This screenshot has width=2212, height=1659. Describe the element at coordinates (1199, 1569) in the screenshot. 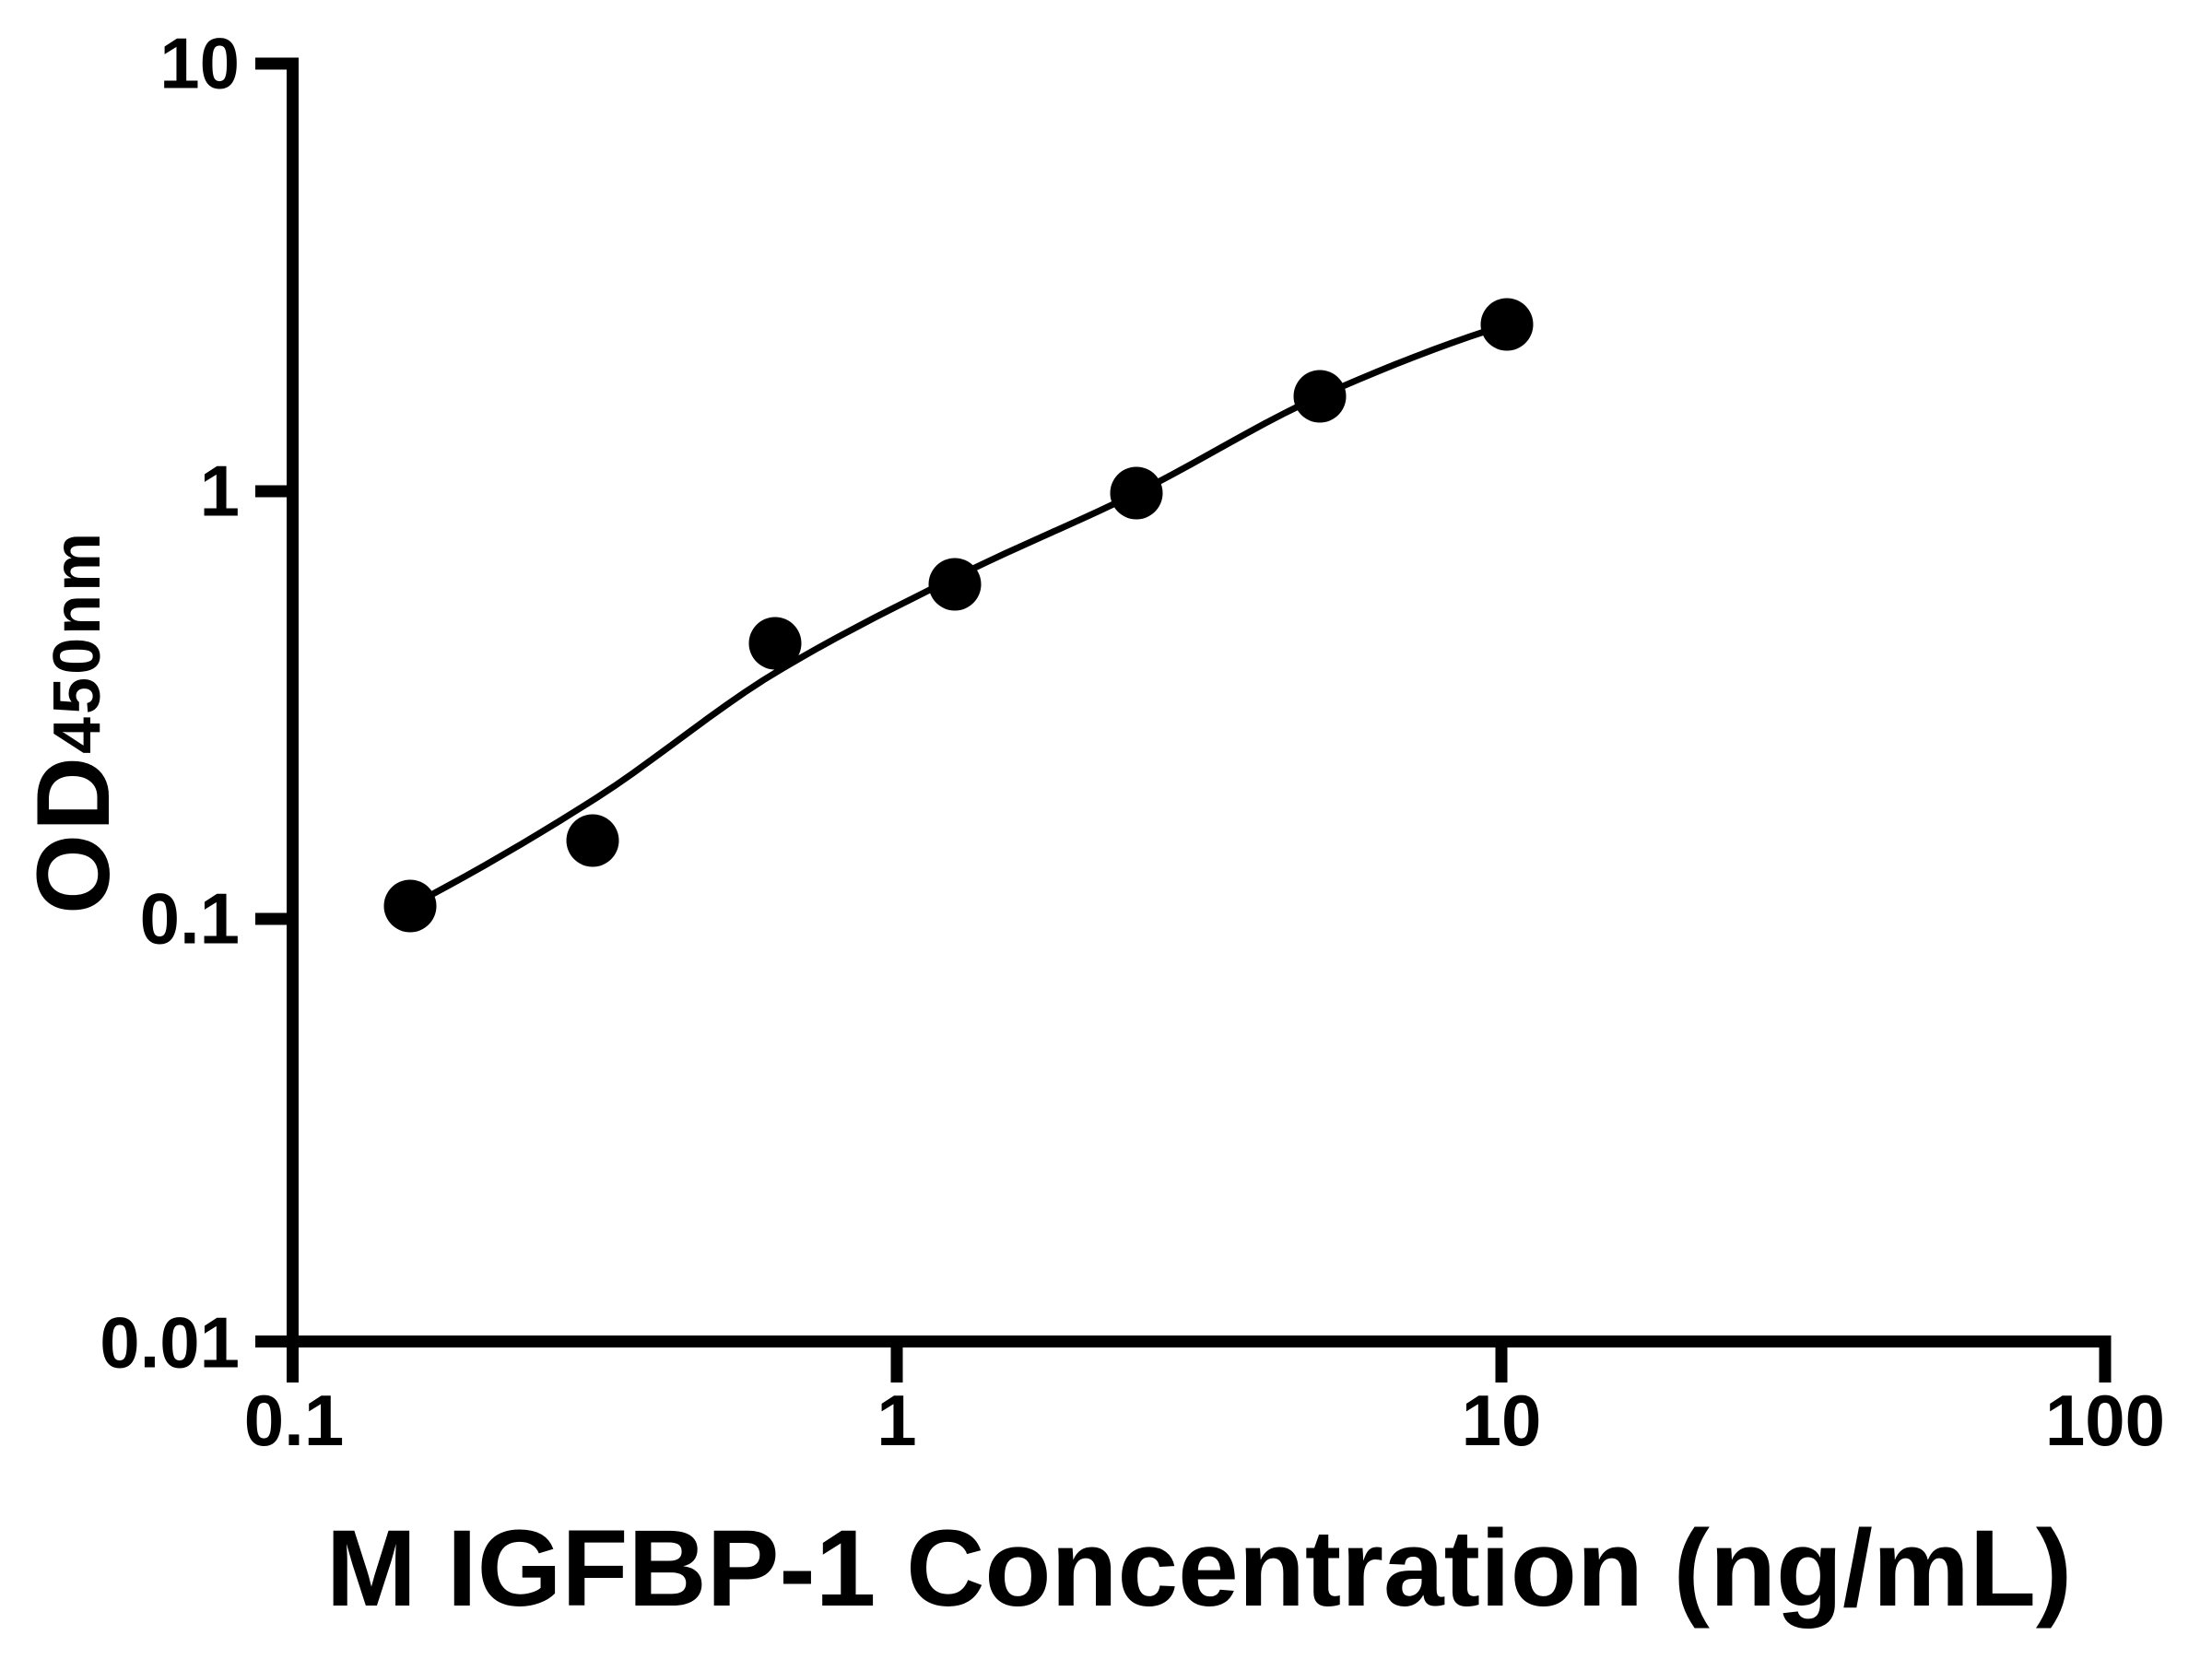

I see `svg-text:M IGFBP-1 Concentration (ng/mL: M IGFBP-1 Concentration (ng/mL)` at that location.